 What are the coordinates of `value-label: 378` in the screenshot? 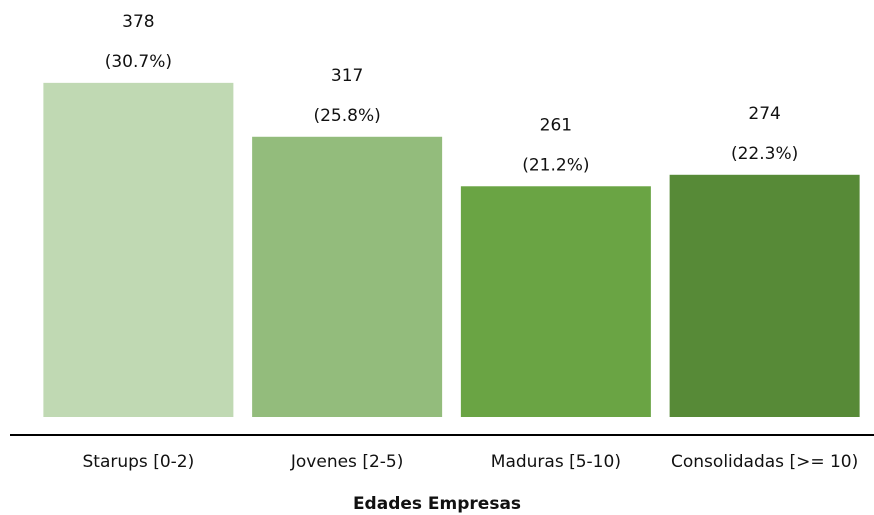 It's located at (138, 22).